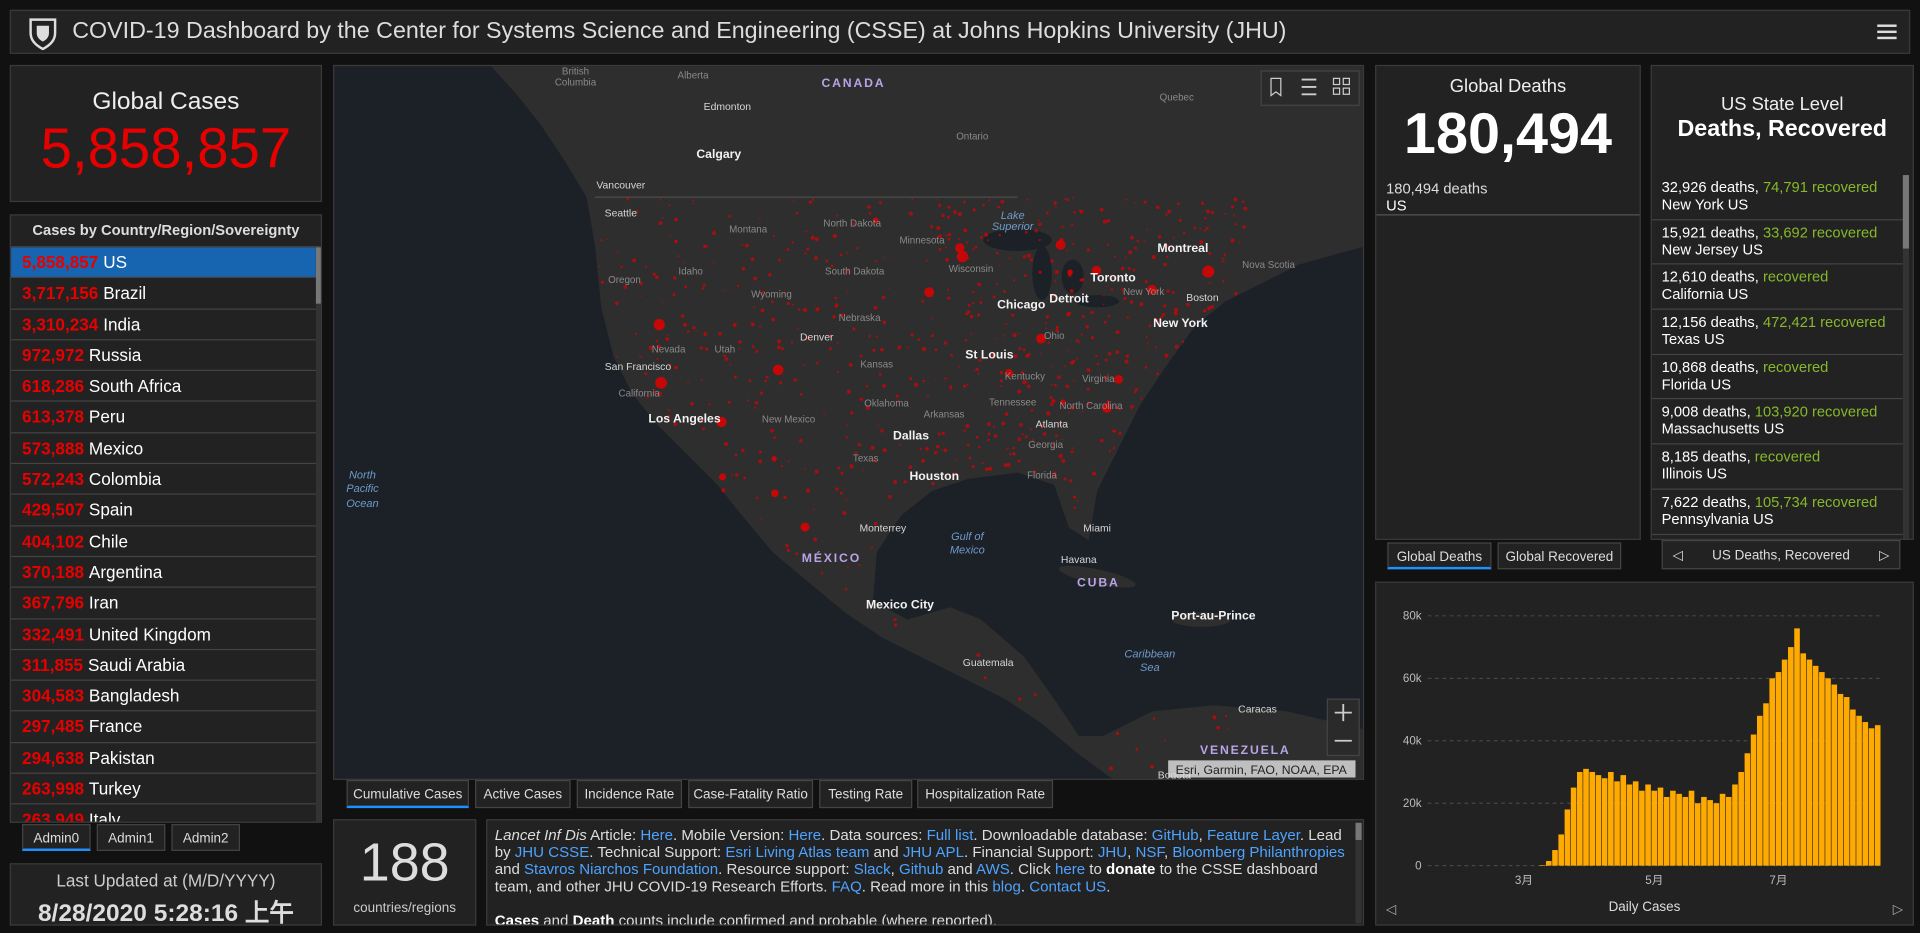  Describe the element at coordinates (1025, 886) in the screenshot. I see `info-text: .` at that location.